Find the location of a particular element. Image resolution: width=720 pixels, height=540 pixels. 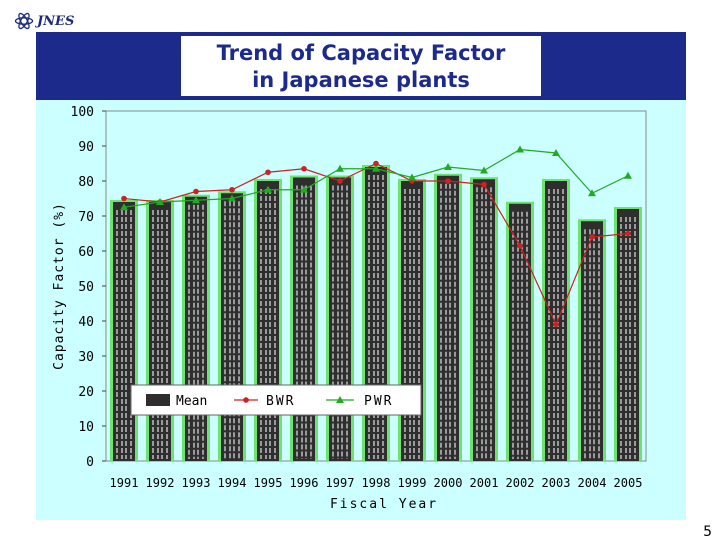

bwr-point-2000 is located at coordinates (448, 181).